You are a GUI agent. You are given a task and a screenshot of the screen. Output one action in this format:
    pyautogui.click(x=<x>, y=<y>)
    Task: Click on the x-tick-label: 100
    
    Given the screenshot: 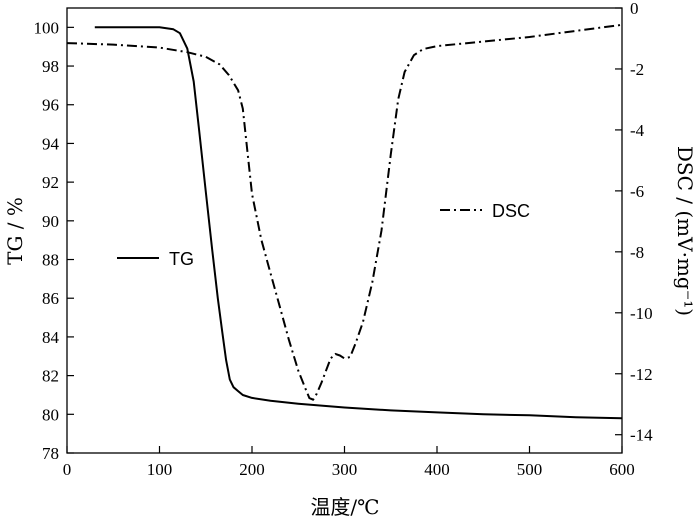 What is the action you would take?
    pyautogui.click(x=160, y=469)
    